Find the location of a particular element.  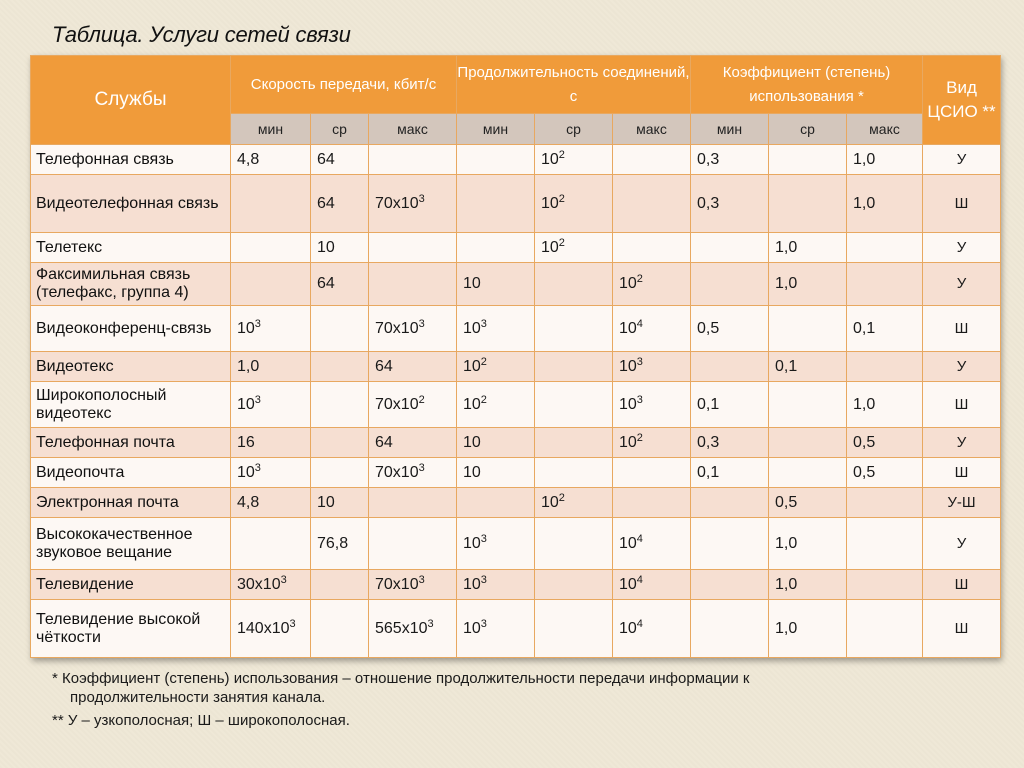

value-exponent: 4 is located at coordinates (639, 623).